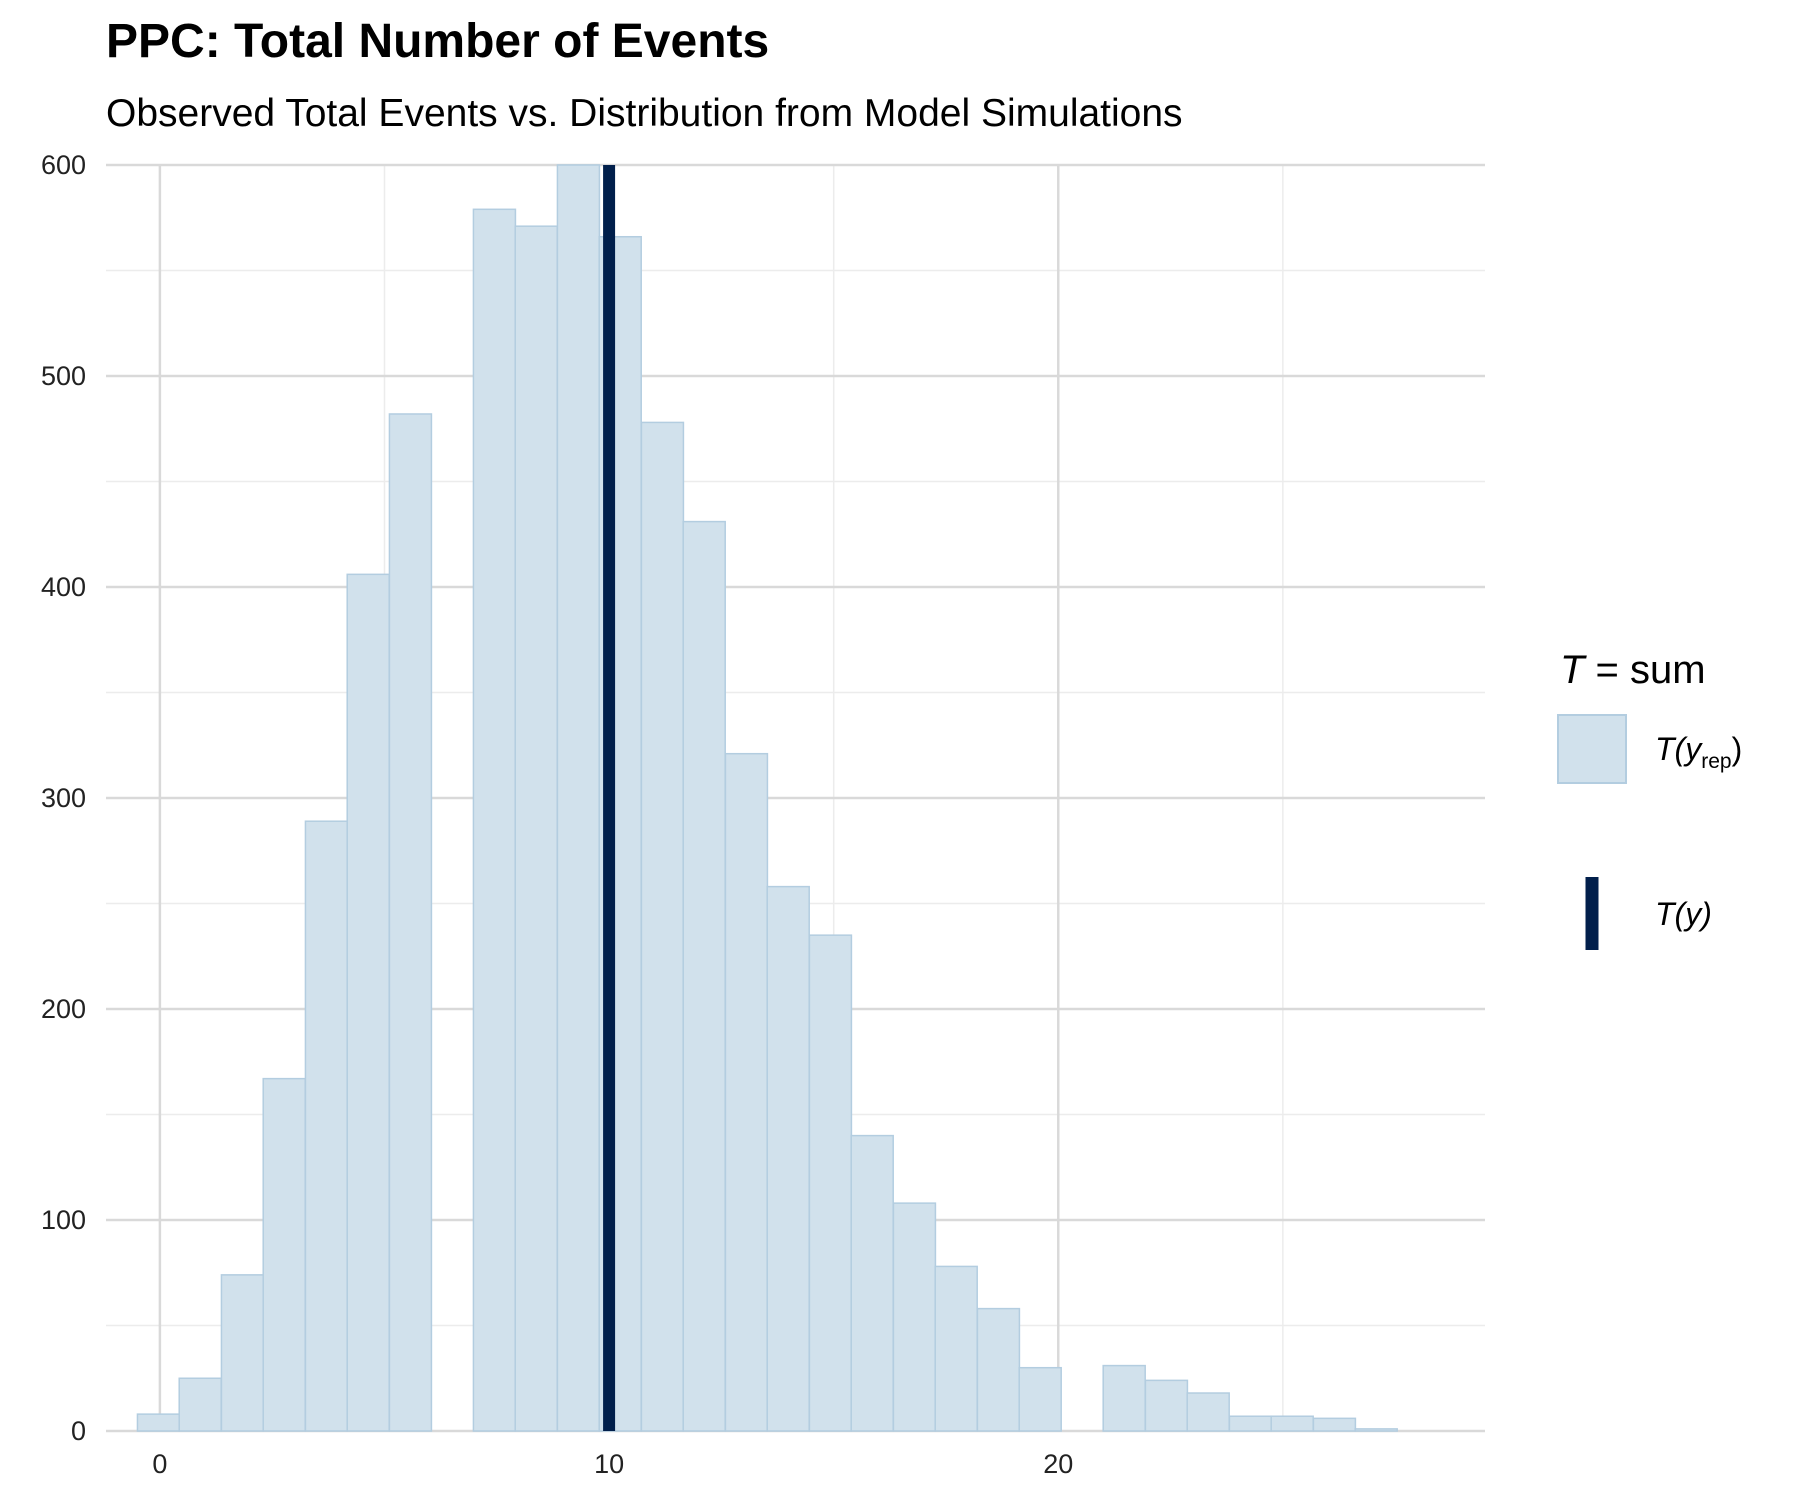  What do you see at coordinates (1633, 670) in the screenshot?
I see `legend-title: T = sum` at bounding box center [1633, 670].